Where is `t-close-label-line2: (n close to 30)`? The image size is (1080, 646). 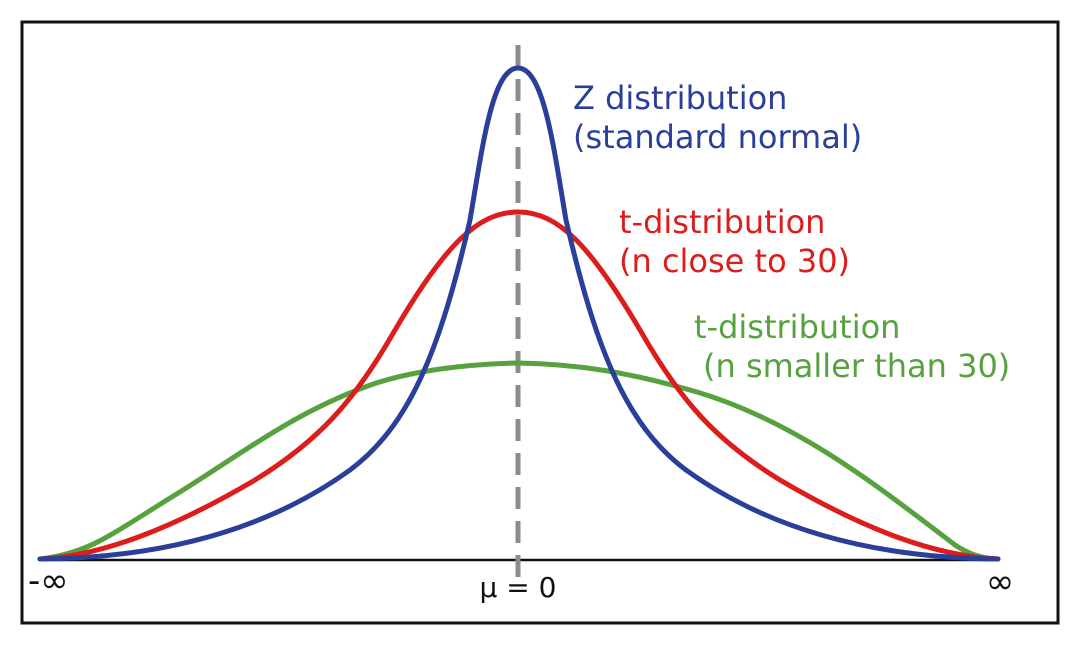
t-close-label-line2: (n close to 30) is located at coordinates (734, 261).